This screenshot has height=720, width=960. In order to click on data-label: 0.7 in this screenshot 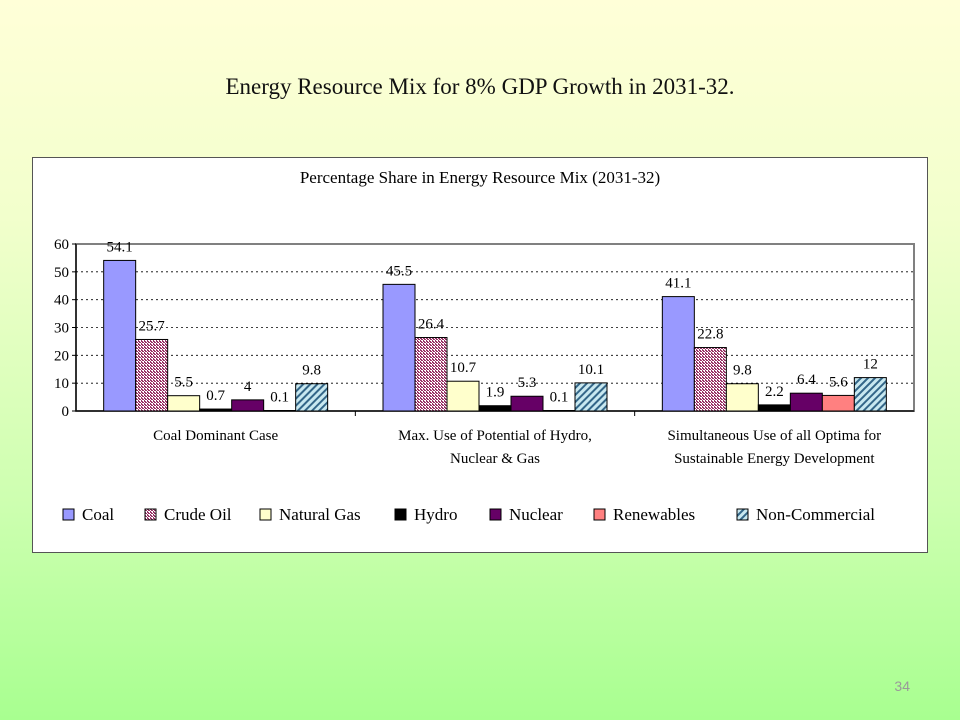, I will do `click(215, 396)`.